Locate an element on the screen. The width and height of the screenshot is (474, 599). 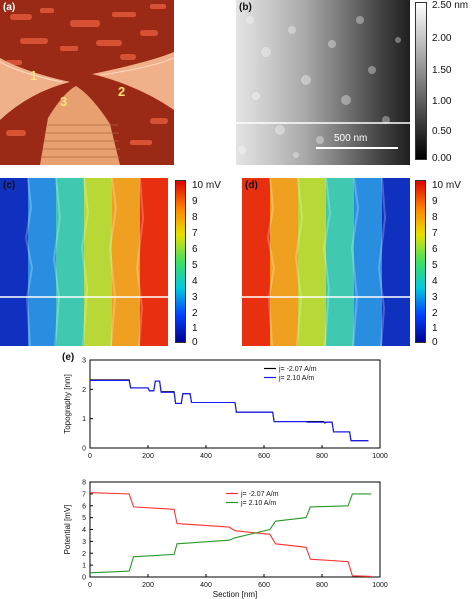
panel-b: (b) 500 nm is located at coordinates (323, 82).